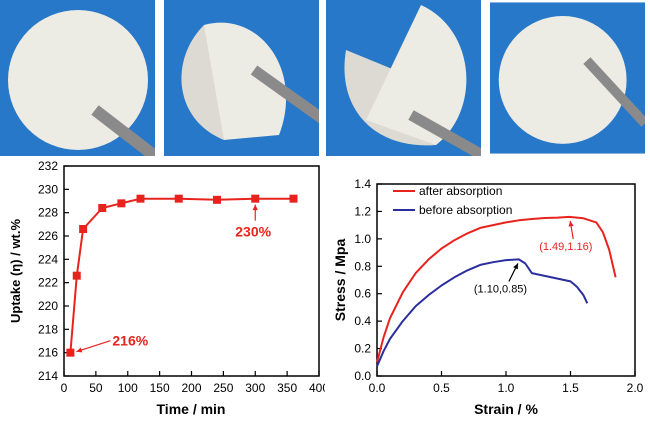 Image resolution: width=650 pixels, height=422 pixels. I want to click on x-tick-label: 250, so click(223, 388).